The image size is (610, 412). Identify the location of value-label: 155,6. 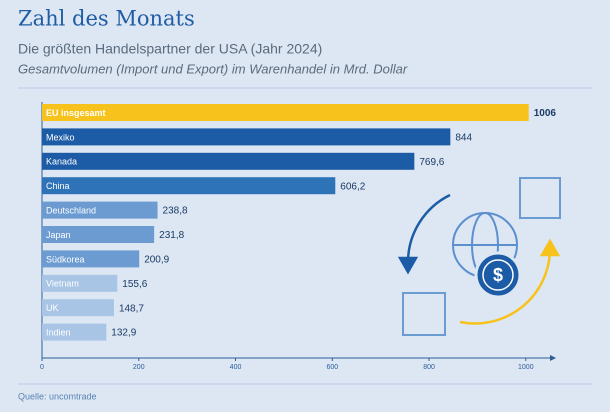
(134, 284).